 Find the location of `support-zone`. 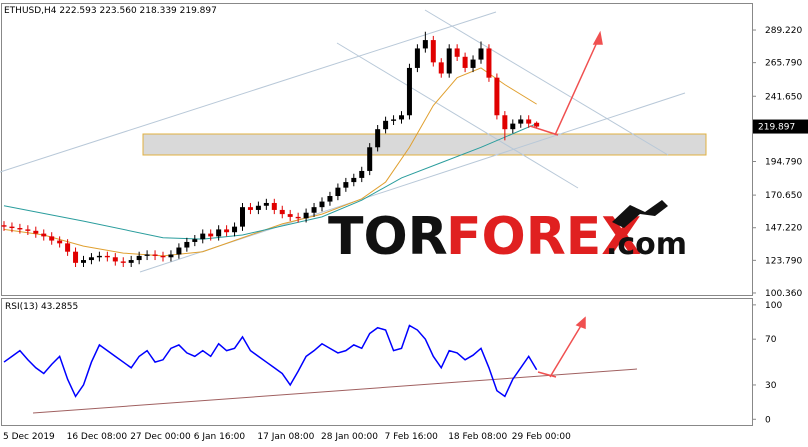

support-zone is located at coordinates (424, 144).